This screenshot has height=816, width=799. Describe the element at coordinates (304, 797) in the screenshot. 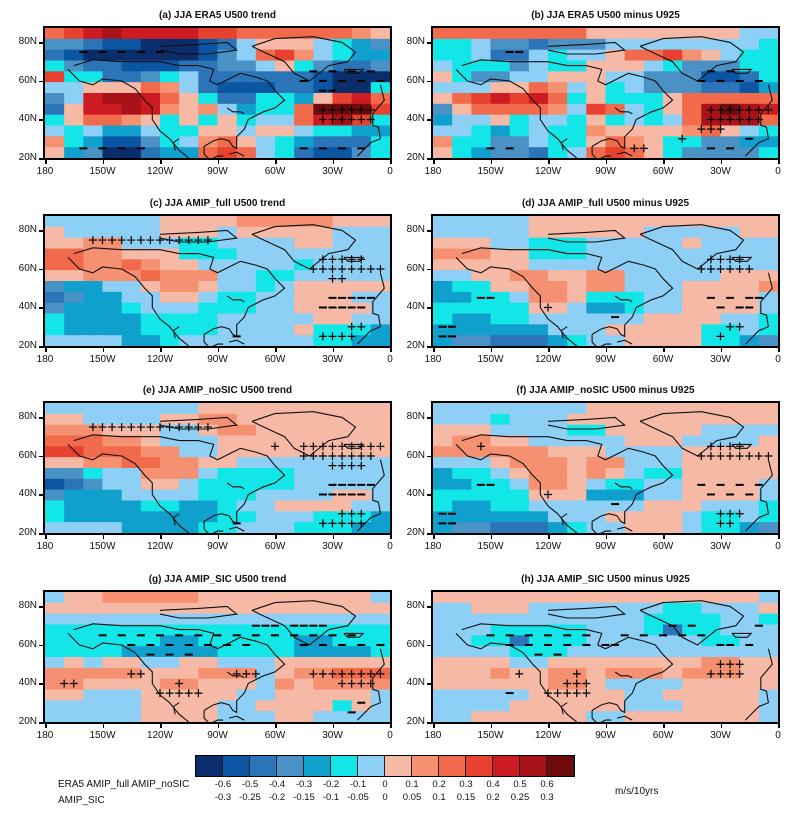

I see `colorbar-label-row2: -0.15` at that location.